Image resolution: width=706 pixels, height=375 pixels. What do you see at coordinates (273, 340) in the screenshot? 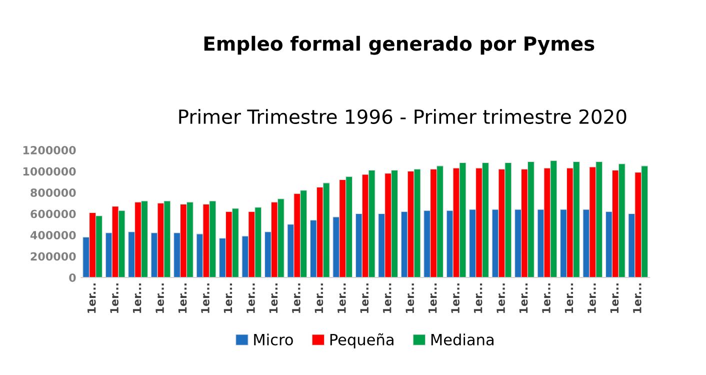
I see `legend-label: Micro` at bounding box center [273, 340].